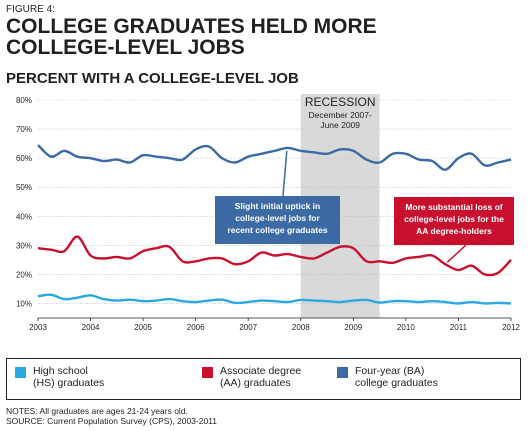  What do you see at coordinates (340, 102) in the screenshot?
I see `recession-label: RECESSION` at bounding box center [340, 102].